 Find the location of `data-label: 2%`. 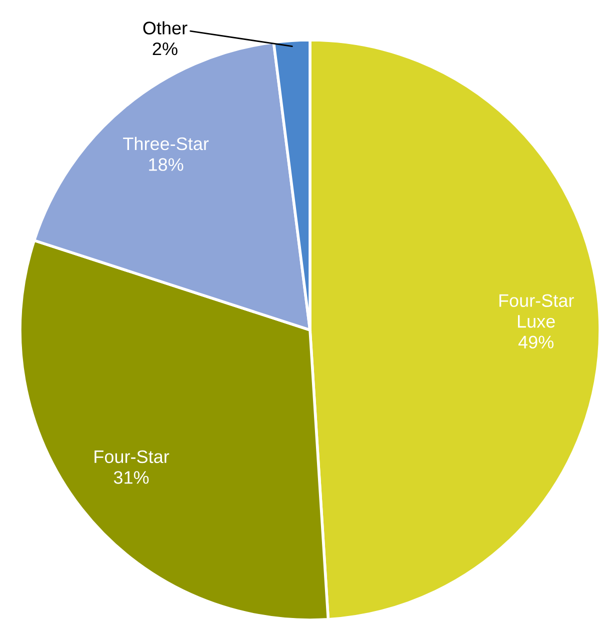

data-label: 2% is located at coordinates (165, 49).